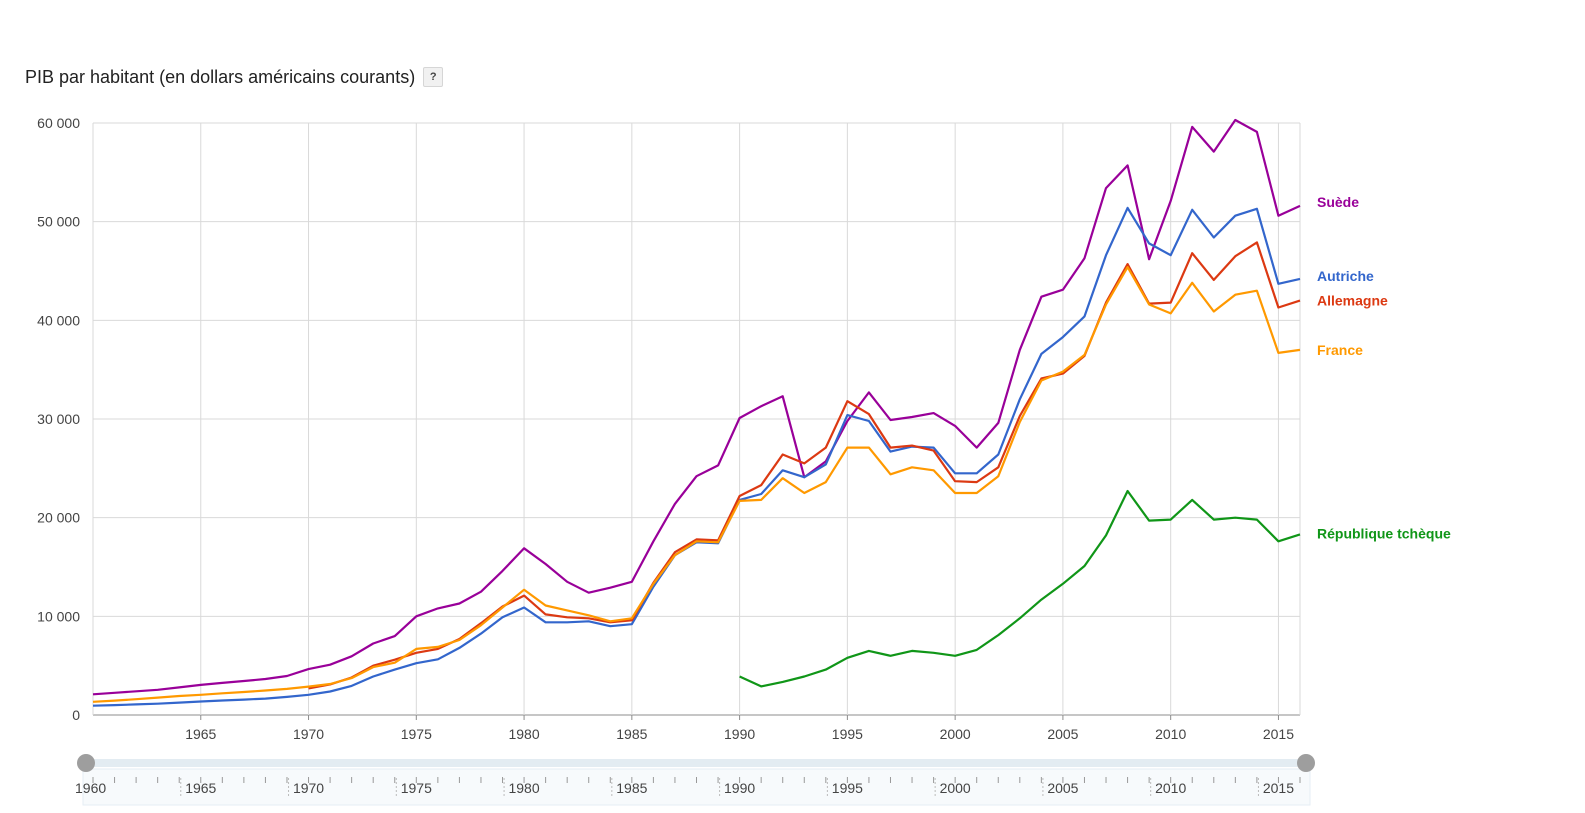 Image resolution: width=1585 pixels, height=813 pixels. I want to click on slider-year-label: 2000, so click(955, 788).